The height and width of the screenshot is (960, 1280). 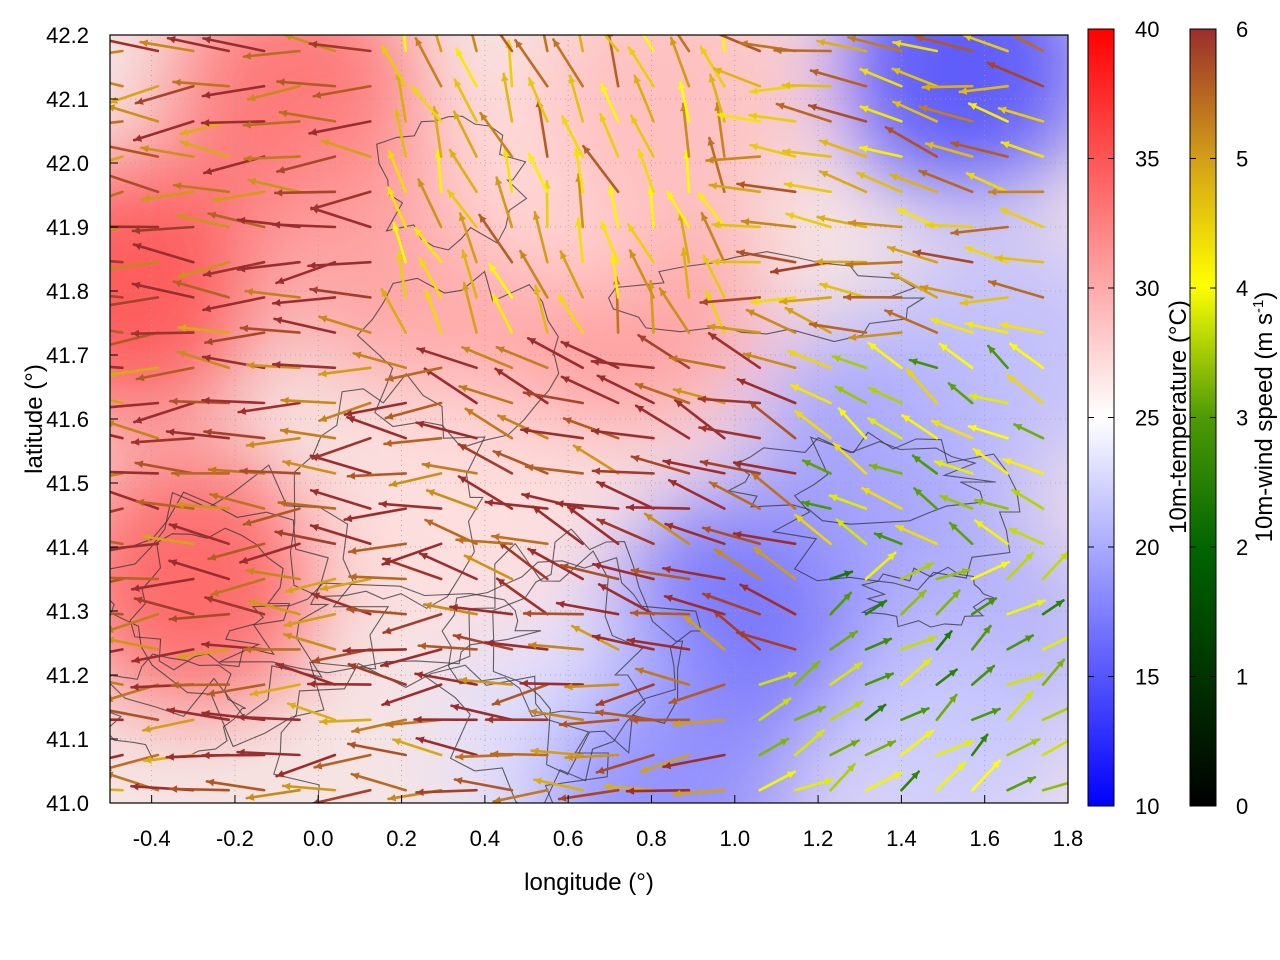 What do you see at coordinates (896, 511) in the screenshot?
I see `contour-line` at bounding box center [896, 511].